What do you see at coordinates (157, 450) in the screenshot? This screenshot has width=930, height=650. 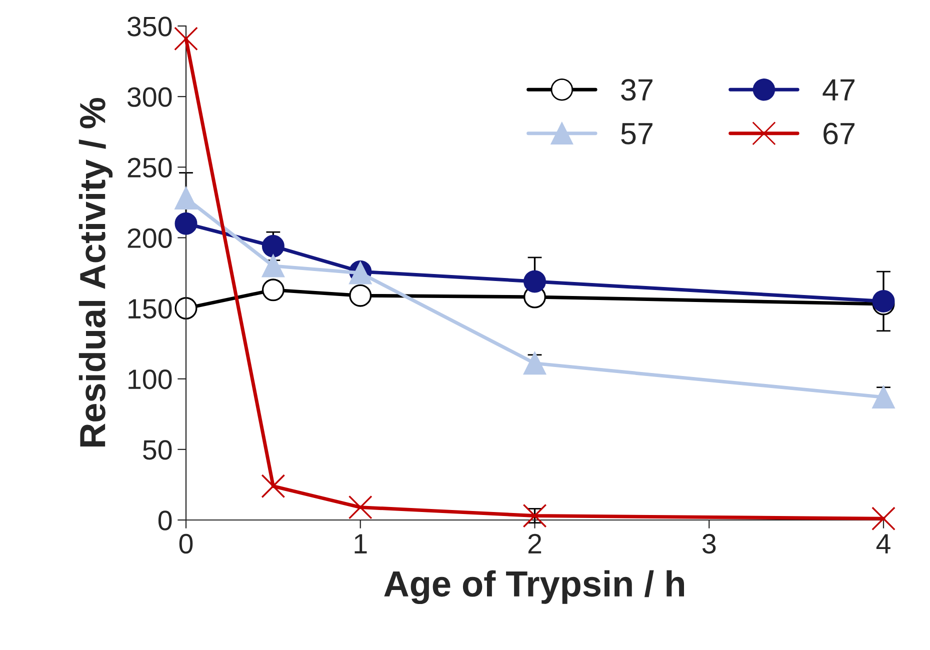 I see `y-tick-label: 50` at bounding box center [157, 450].